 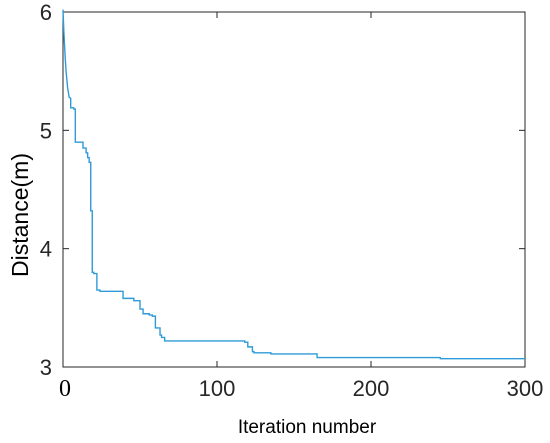 I want to click on x-axis-title: Iteration number, so click(x=307, y=427).